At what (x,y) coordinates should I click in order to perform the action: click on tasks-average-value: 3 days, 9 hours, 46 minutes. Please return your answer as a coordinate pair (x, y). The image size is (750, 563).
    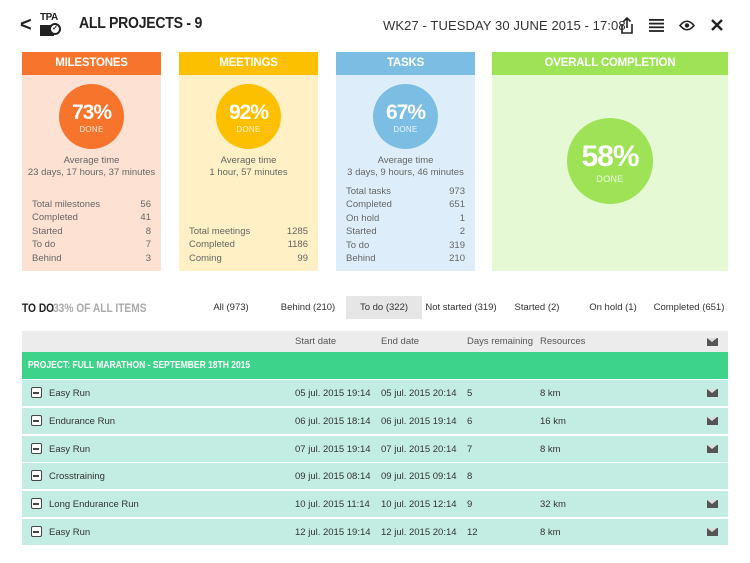
    Looking at the image, I should click on (405, 172).